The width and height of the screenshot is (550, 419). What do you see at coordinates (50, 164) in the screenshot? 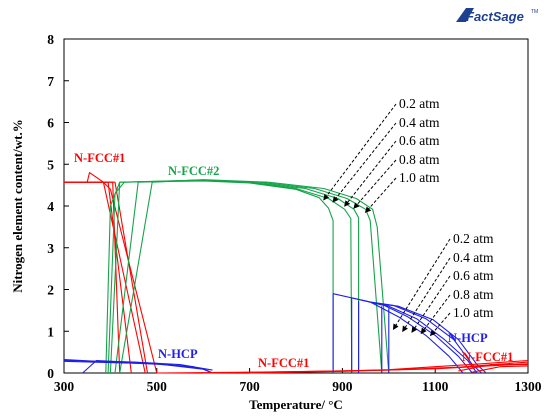
I see `y-tick-label: 5` at bounding box center [50, 164].